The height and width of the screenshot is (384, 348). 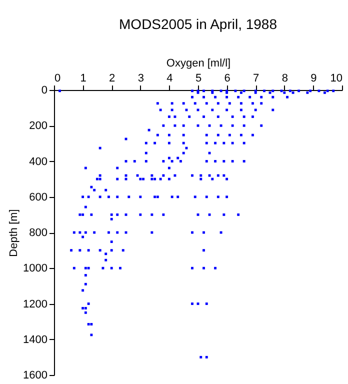 What do you see at coordinates (35, 304) in the screenshot?
I see `y-tick-label: 1200` at bounding box center [35, 304].